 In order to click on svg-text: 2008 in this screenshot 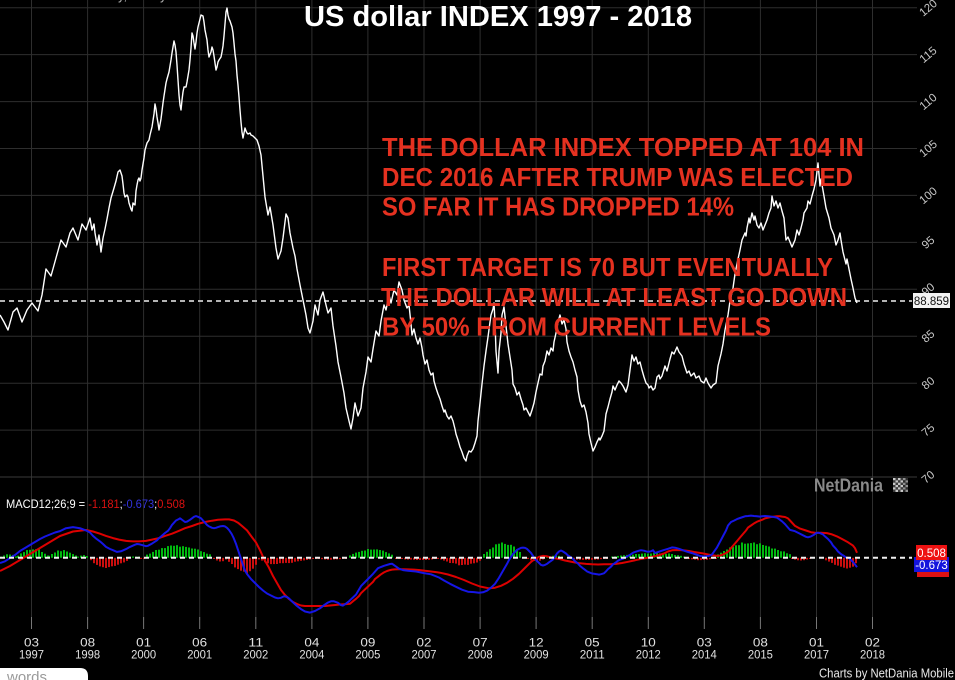, I will do `click(480, 655)`.